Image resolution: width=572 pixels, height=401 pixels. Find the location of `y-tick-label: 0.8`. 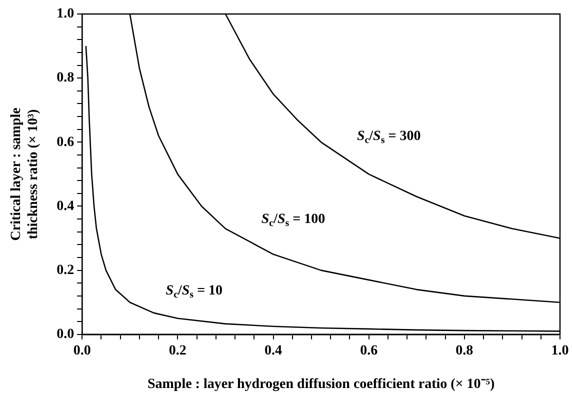

y-tick-label: 0.8 is located at coordinates (65, 78).